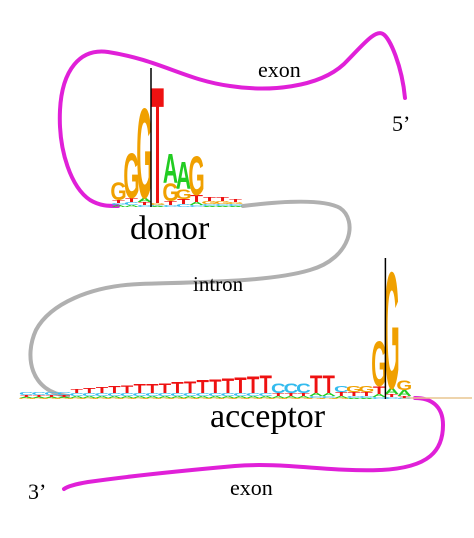 This screenshot has height=538, width=474. Describe the element at coordinates (268, 416) in the screenshot. I see `acceptor-site-label: acceptor` at that location.